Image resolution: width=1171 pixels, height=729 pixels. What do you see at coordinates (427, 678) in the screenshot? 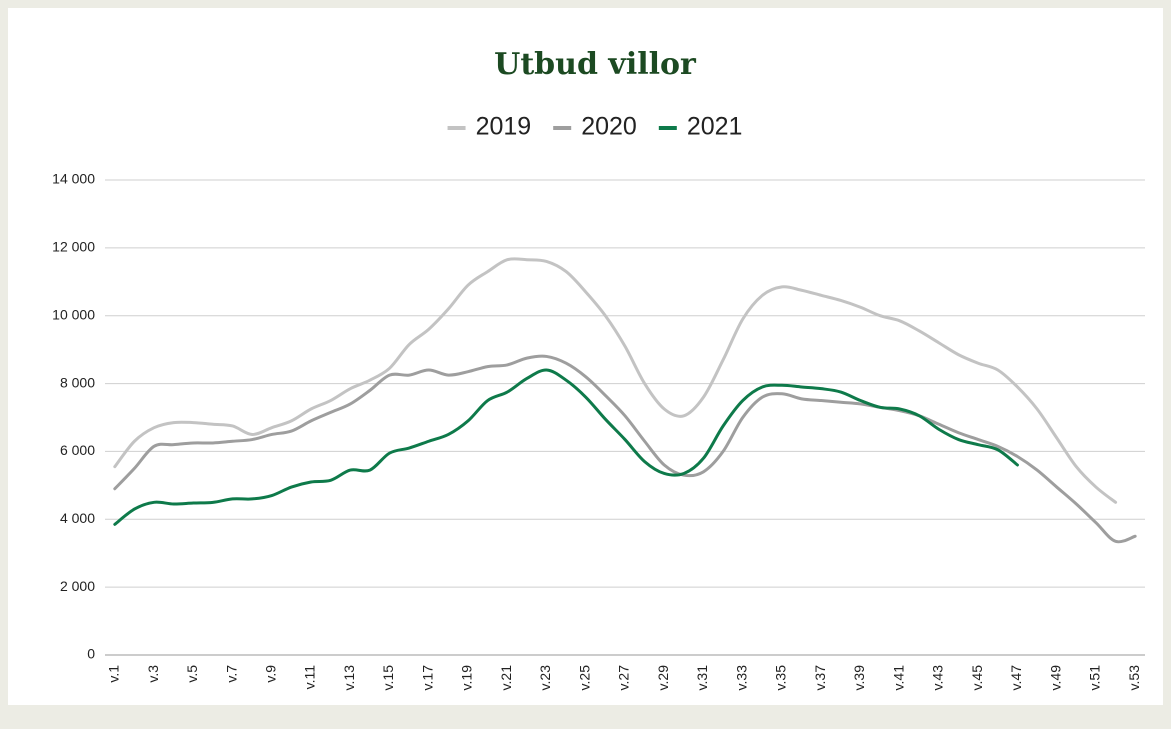
I see `x-tick-label: v.17` at bounding box center [427, 678].